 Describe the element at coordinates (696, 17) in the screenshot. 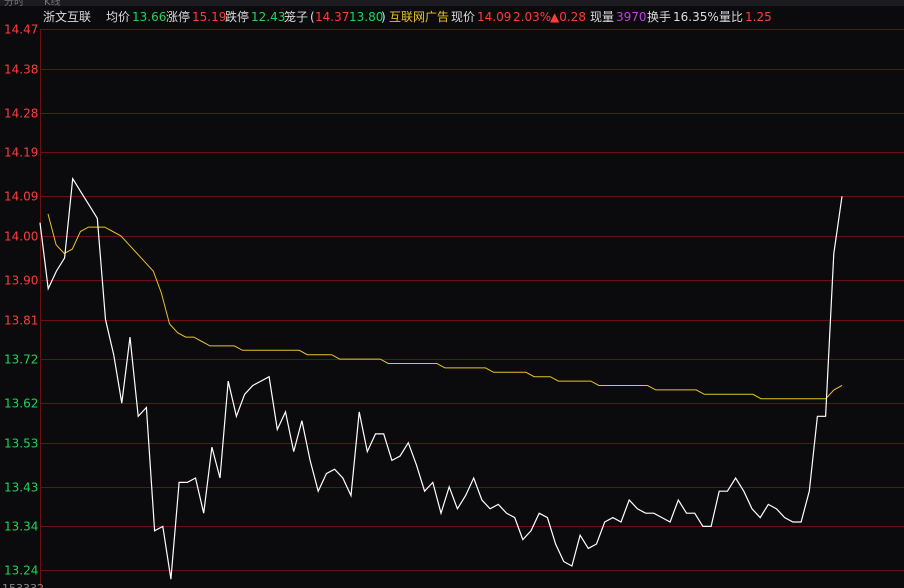

I see `turnover-value: 16.35%` at that location.